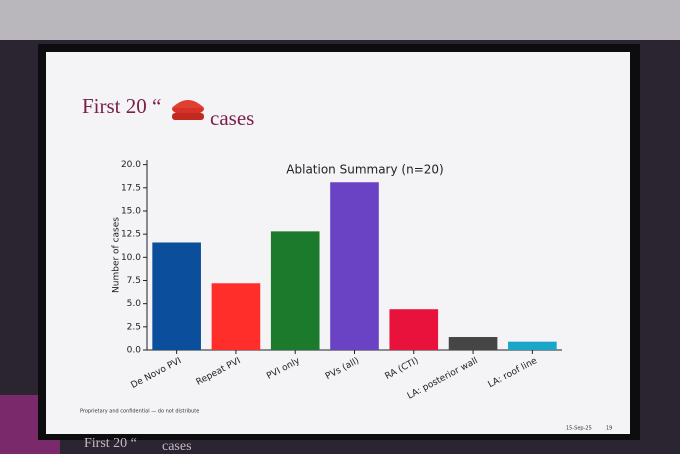  Describe the element at coordinates (131, 235) in the screenshot. I see `y-tick-label: 12.5` at that location.